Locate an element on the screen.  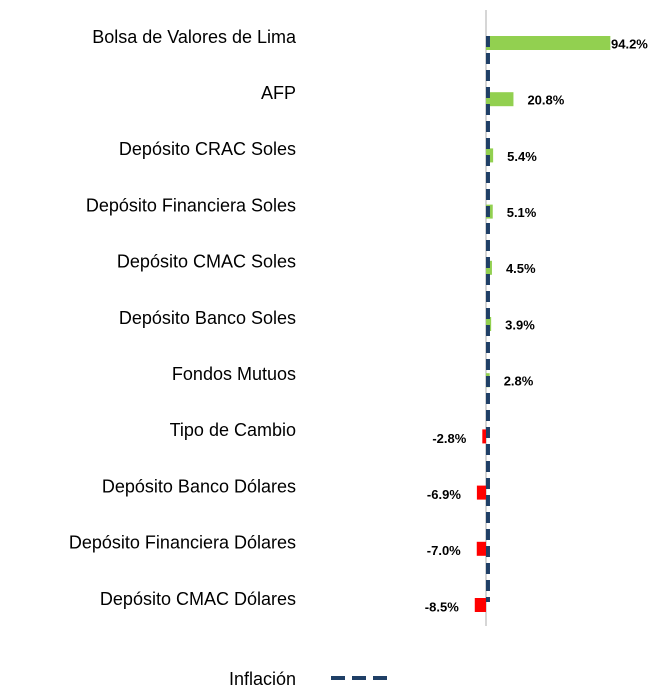
value-label: 94.2% is located at coordinates (629, 43).